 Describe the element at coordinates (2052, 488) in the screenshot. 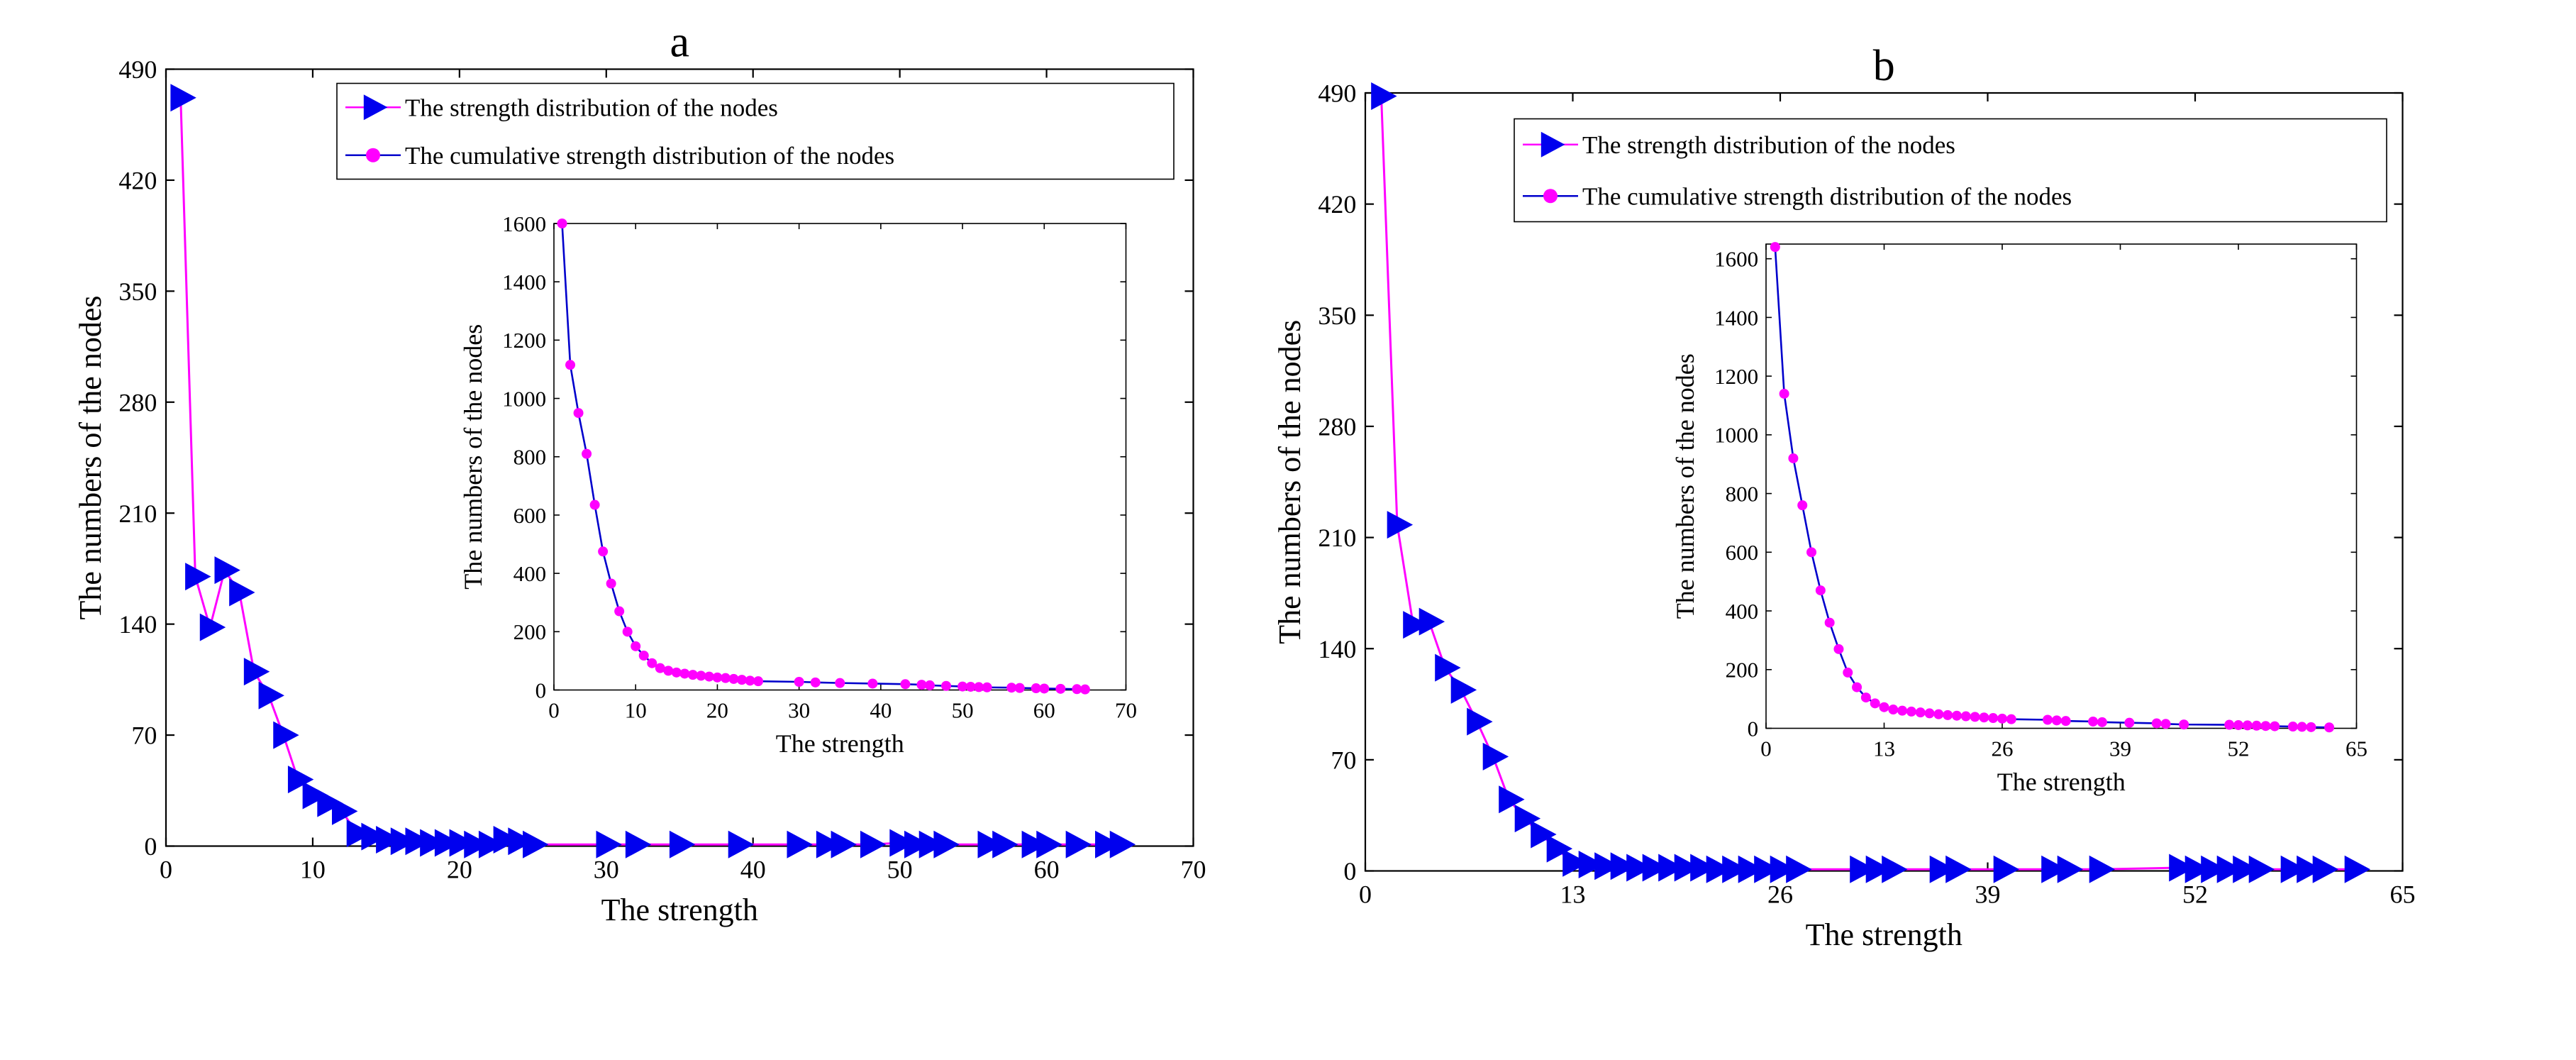

I see `panel-b-inset-series` at that location.